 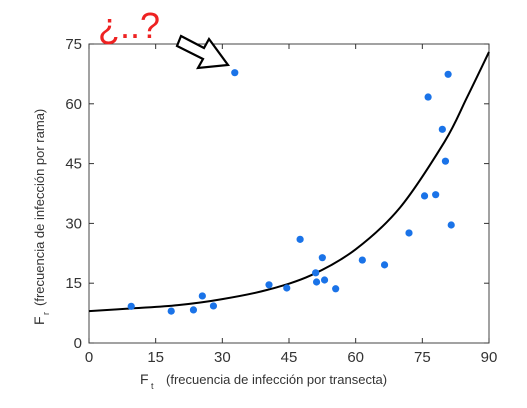 I want to click on y-tick-label: 75, so click(x=73, y=44).